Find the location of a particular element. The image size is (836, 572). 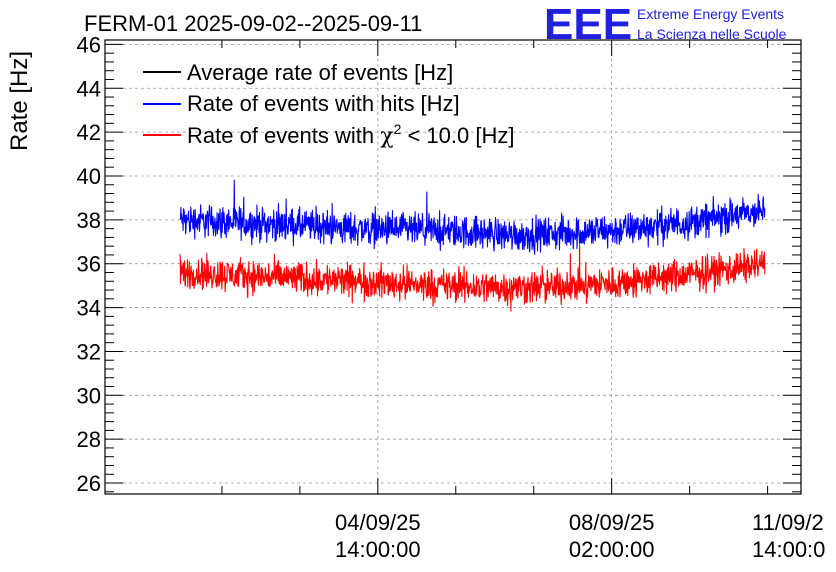

y-tick-label: 36 is located at coordinates (89, 264).